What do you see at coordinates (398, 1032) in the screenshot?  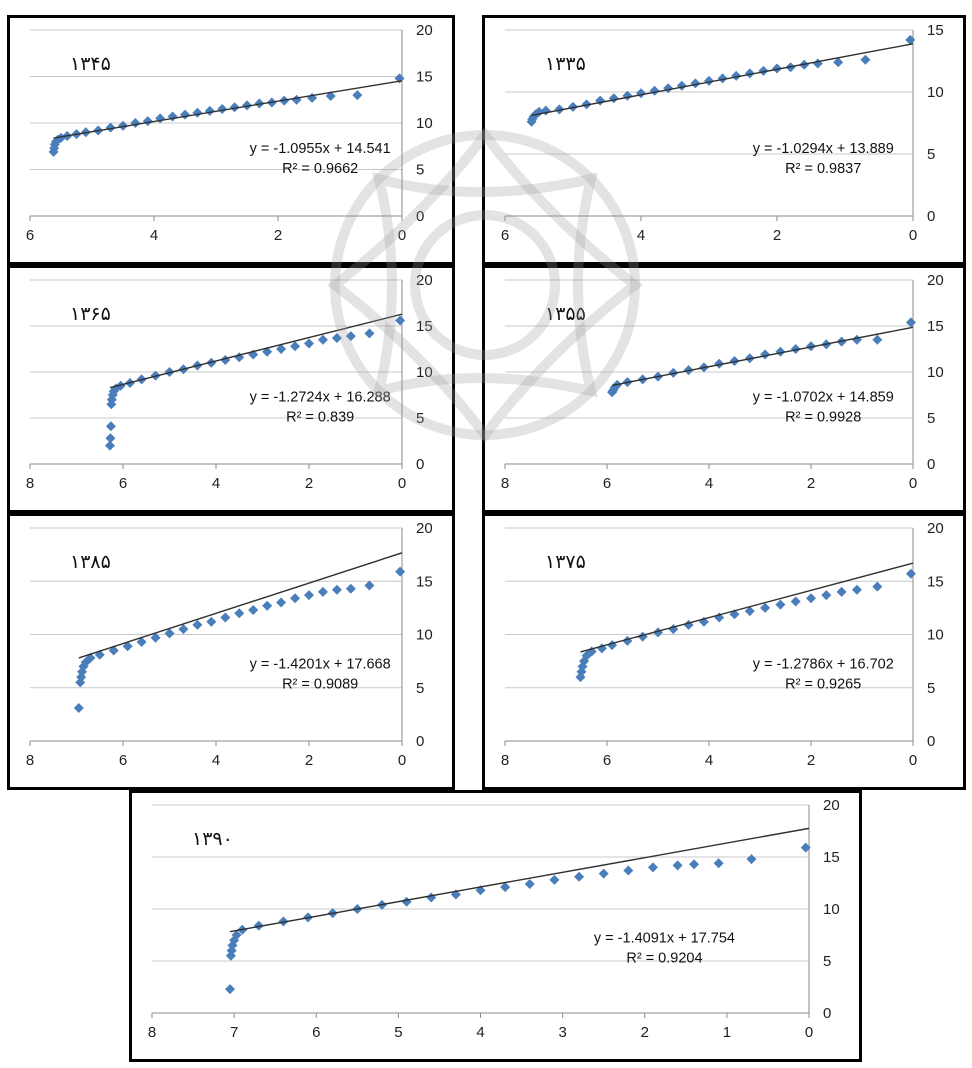 I see `x-tick-label-3: 5` at bounding box center [398, 1032].